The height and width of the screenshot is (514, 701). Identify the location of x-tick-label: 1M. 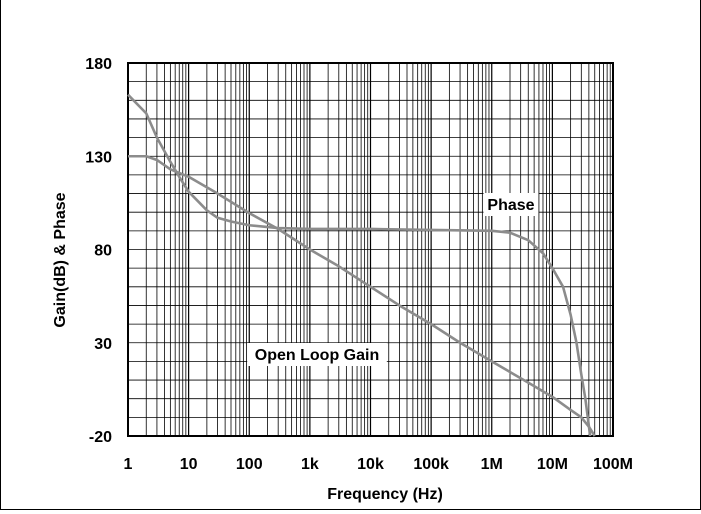
(492, 464).